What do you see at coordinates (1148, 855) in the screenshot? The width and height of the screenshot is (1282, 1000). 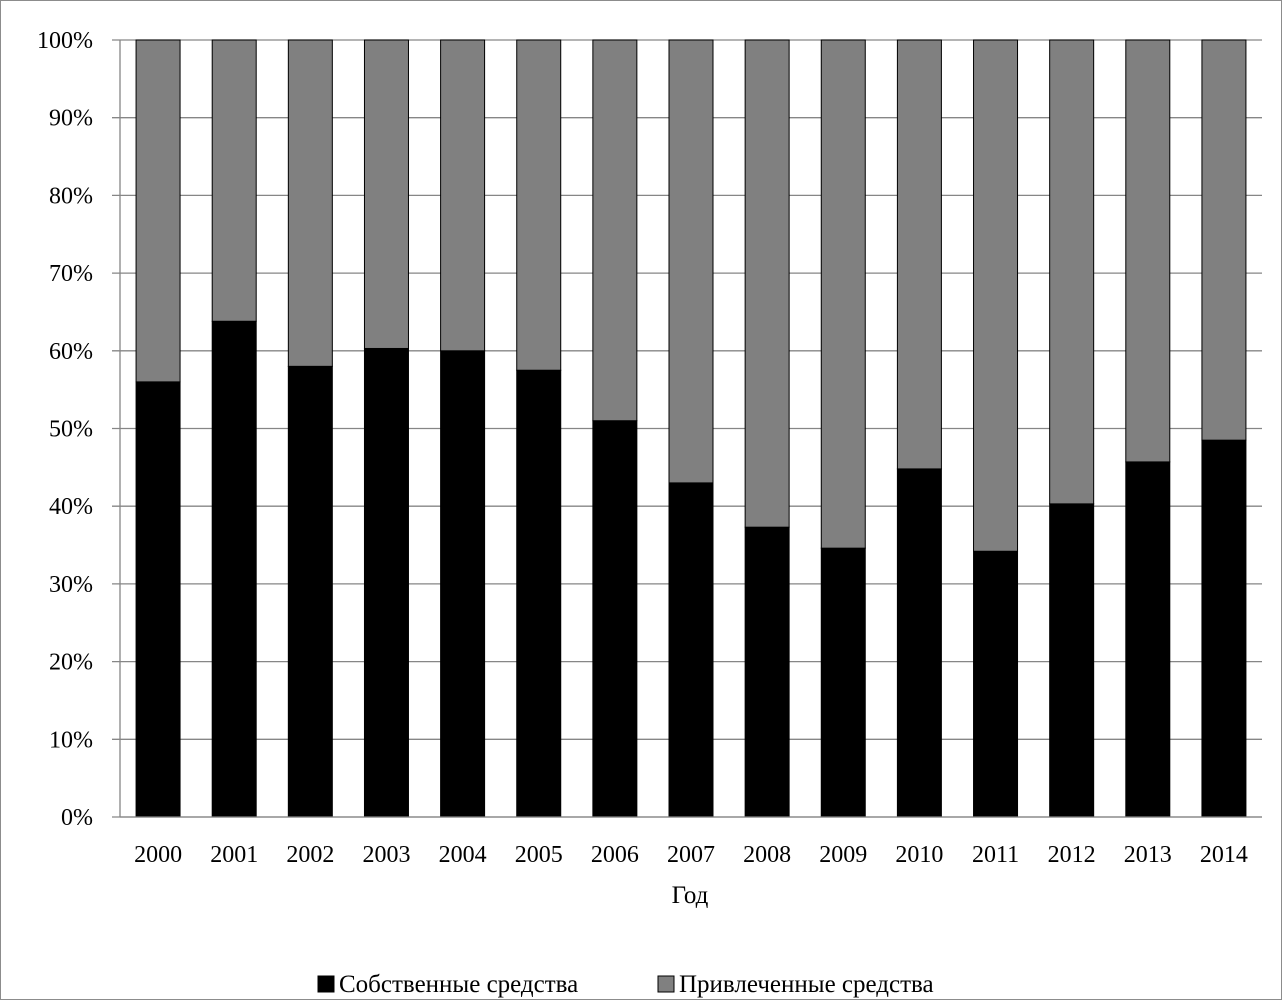 I see `x-tick-label: 2013` at bounding box center [1148, 855].